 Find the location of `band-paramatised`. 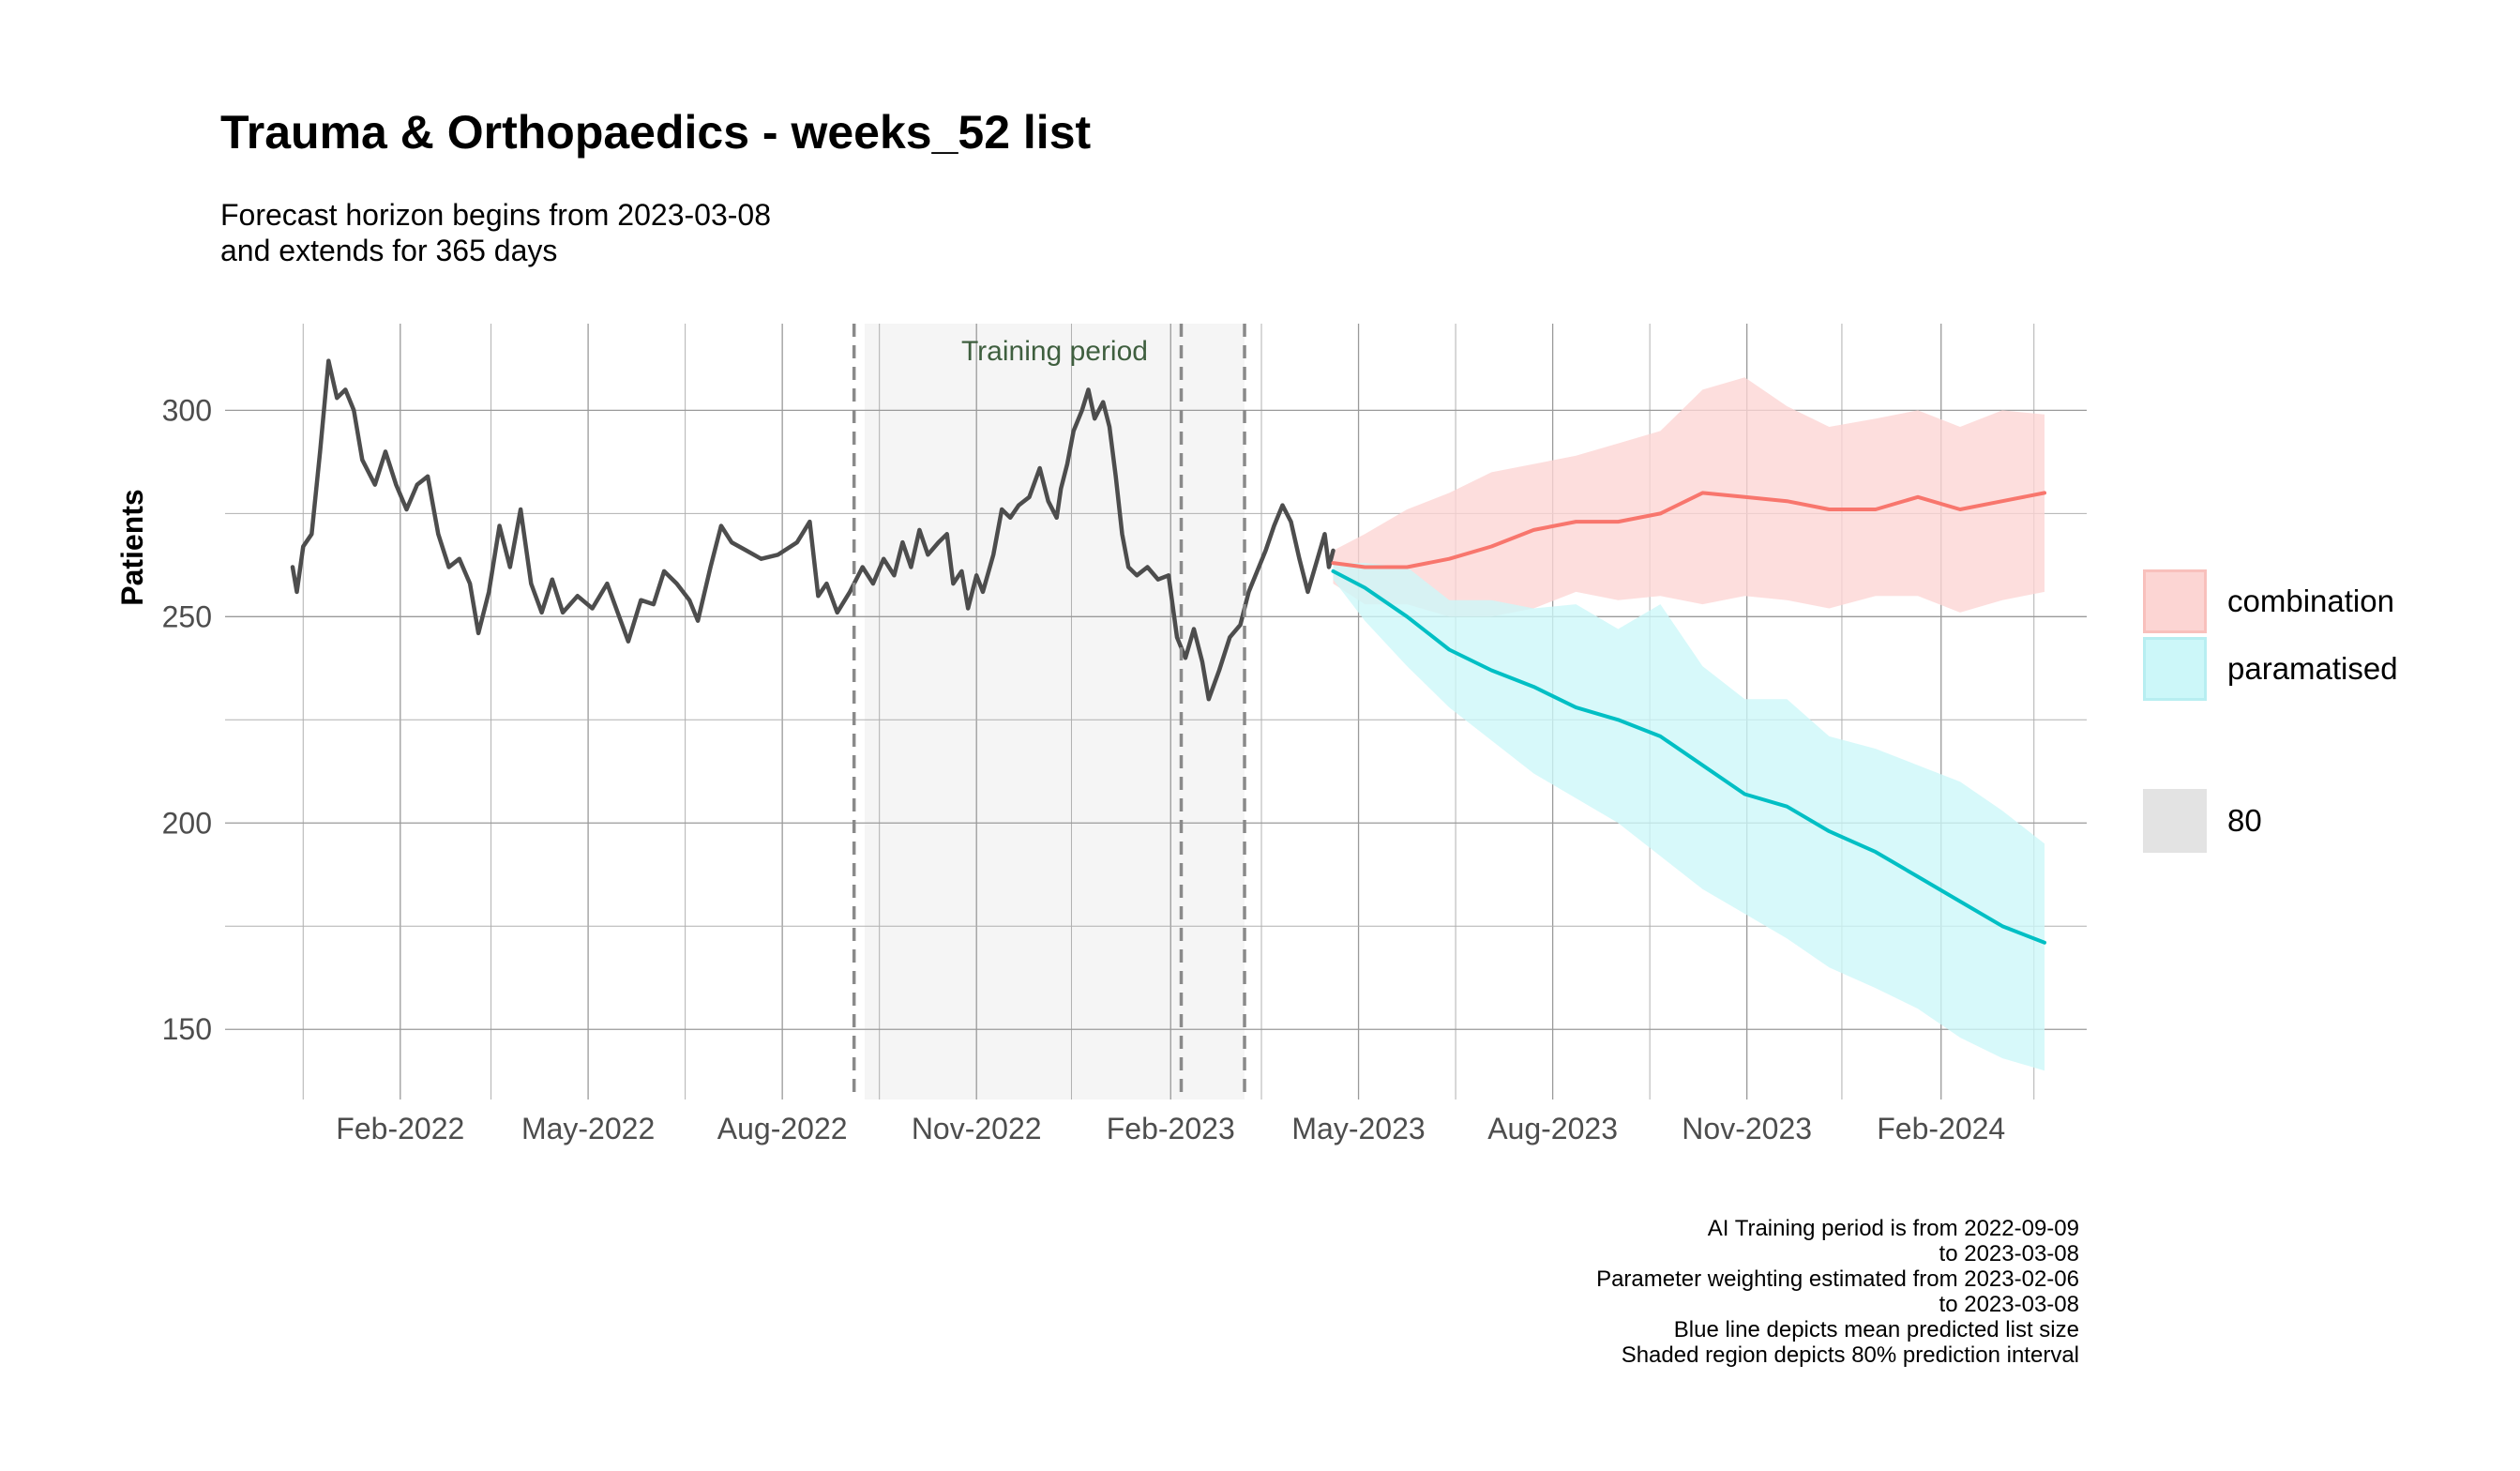

band-paramatised is located at coordinates (1689, 817).